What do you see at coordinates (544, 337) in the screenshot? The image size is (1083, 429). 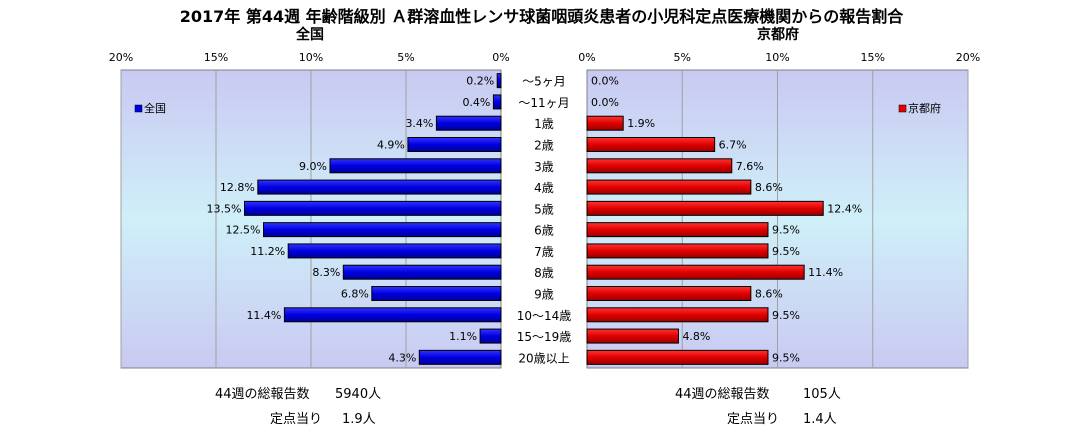 I see `category-label: 15～19歳` at bounding box center [544, 337].